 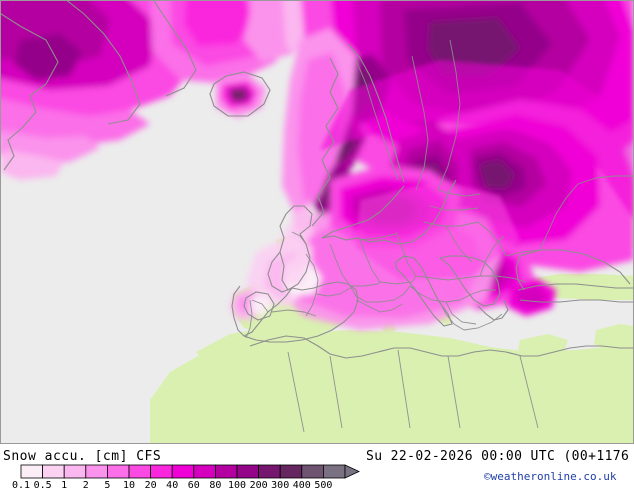 I want to click on color-scale-swatches, so click(x=190, y=471).